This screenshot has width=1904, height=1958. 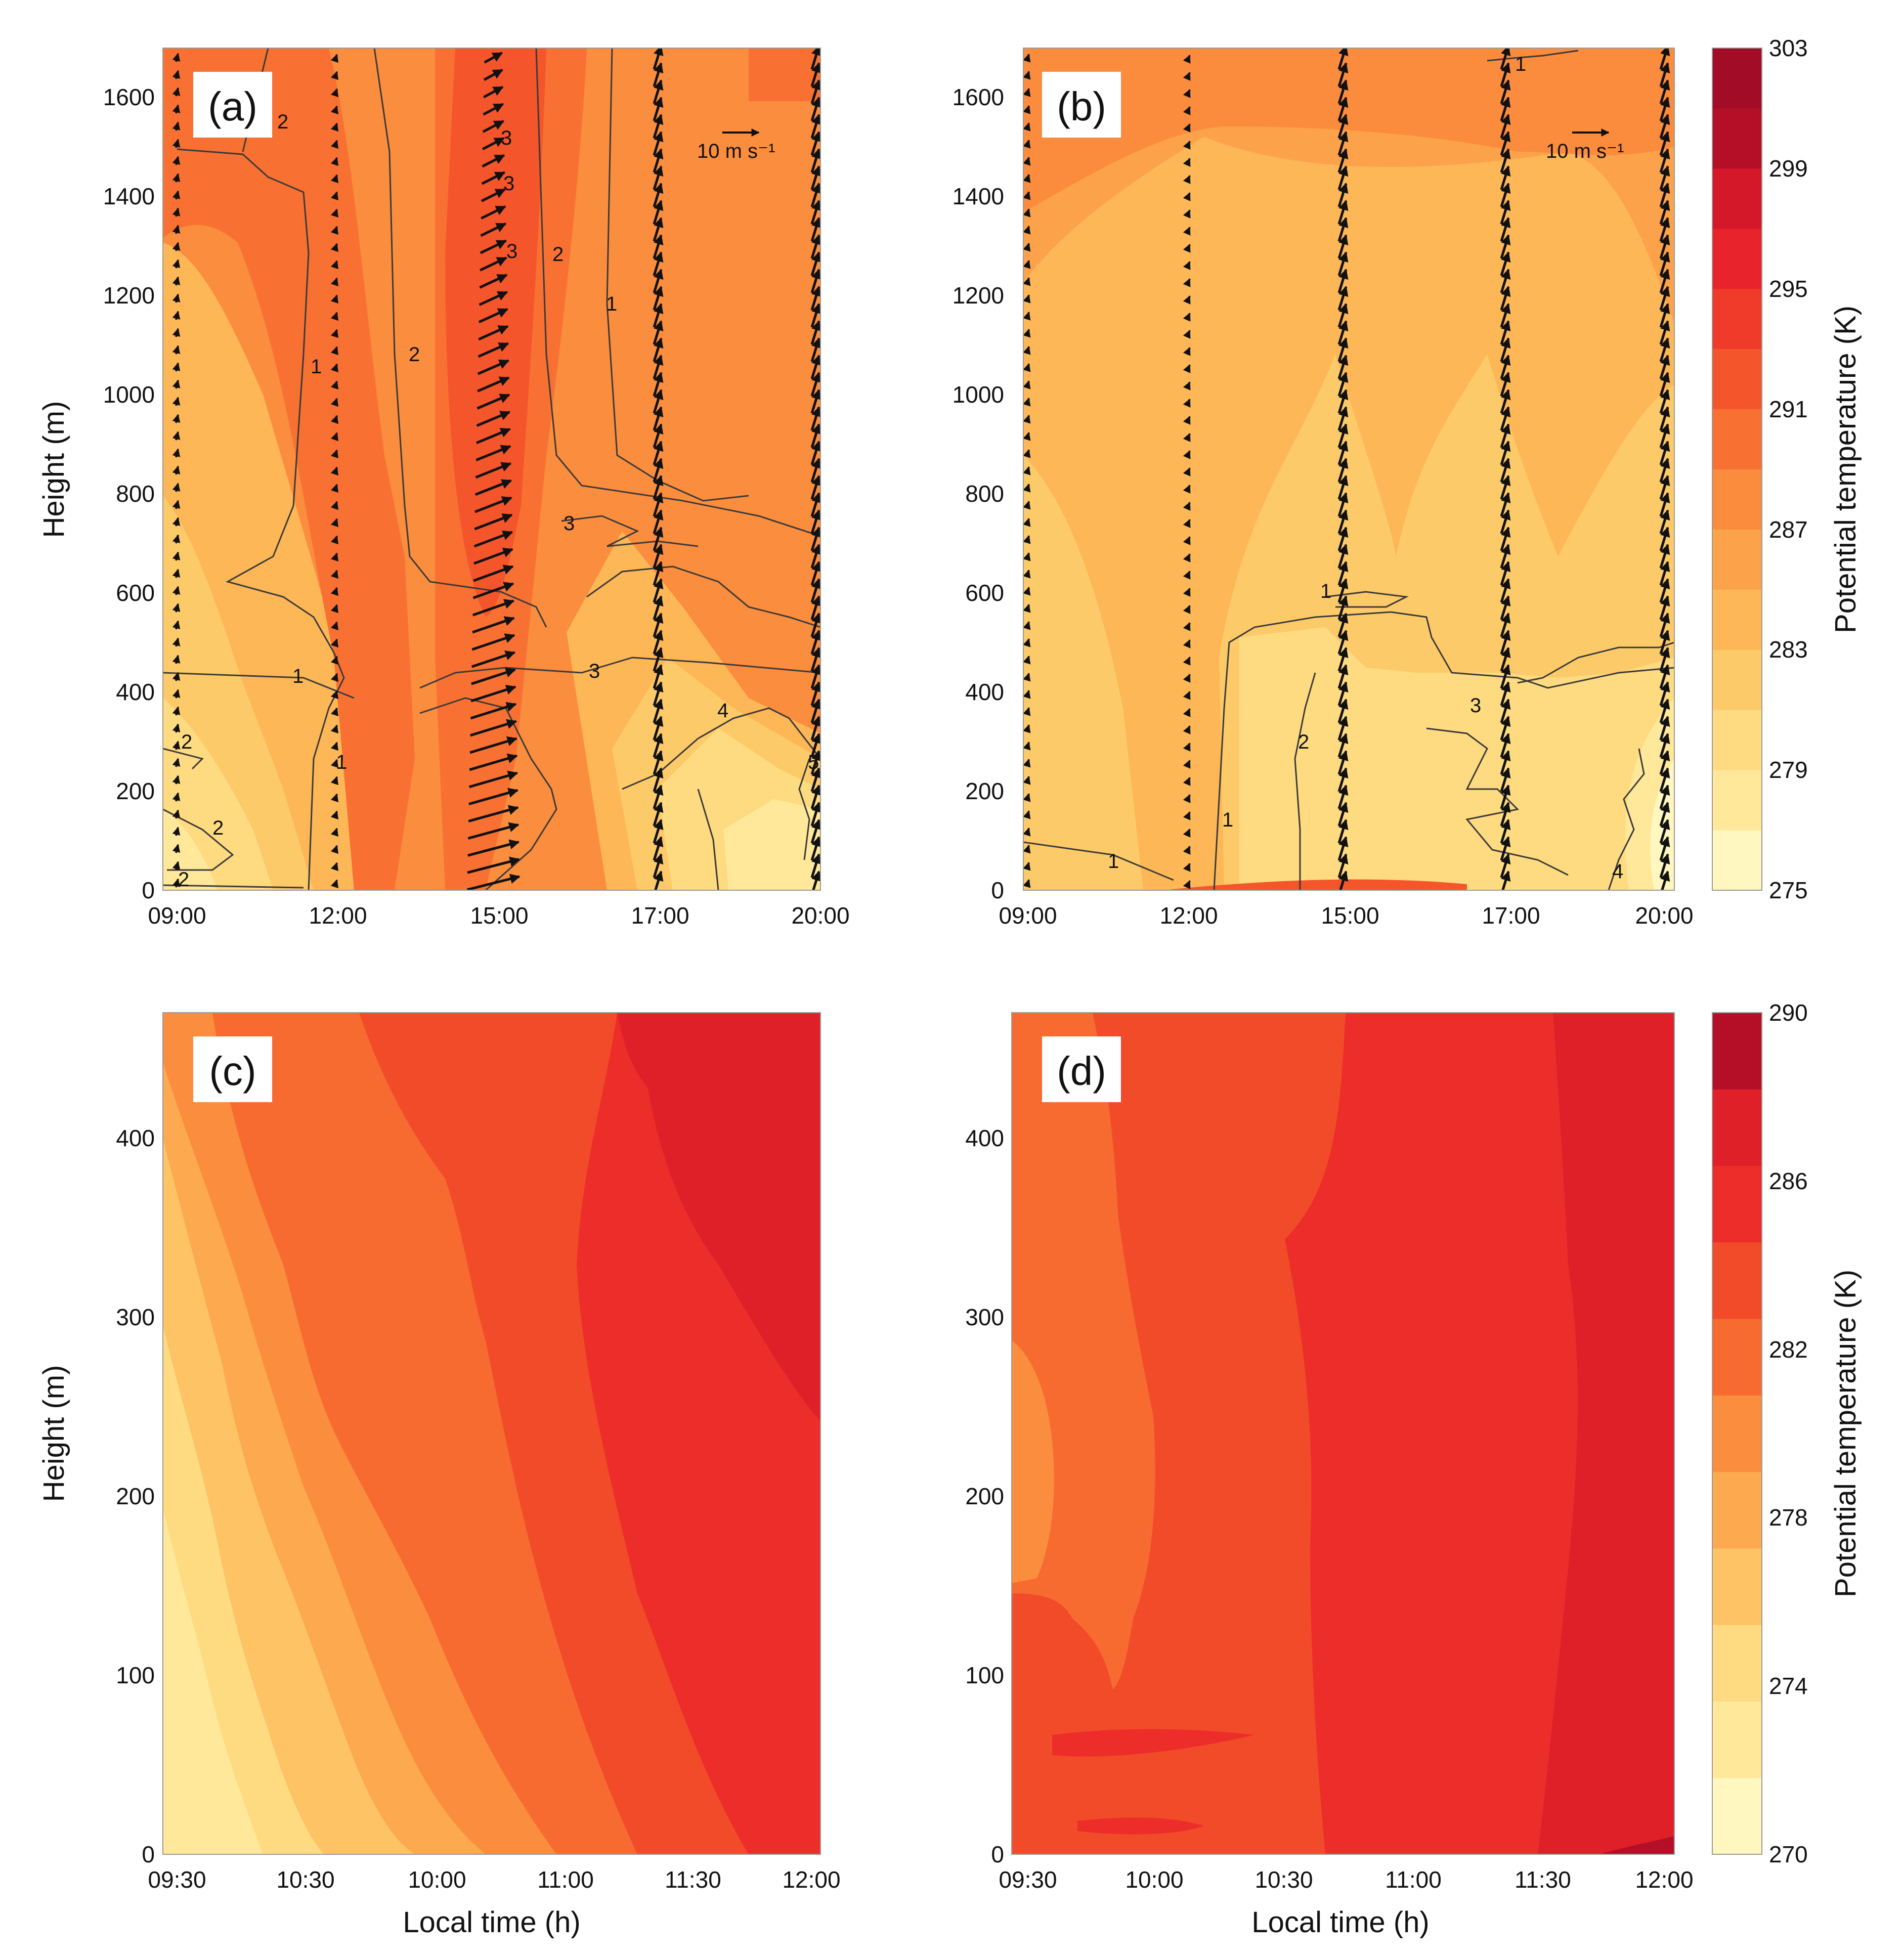 I want to click on panel-a-y-tick: 0, so click(x=148, y=890).